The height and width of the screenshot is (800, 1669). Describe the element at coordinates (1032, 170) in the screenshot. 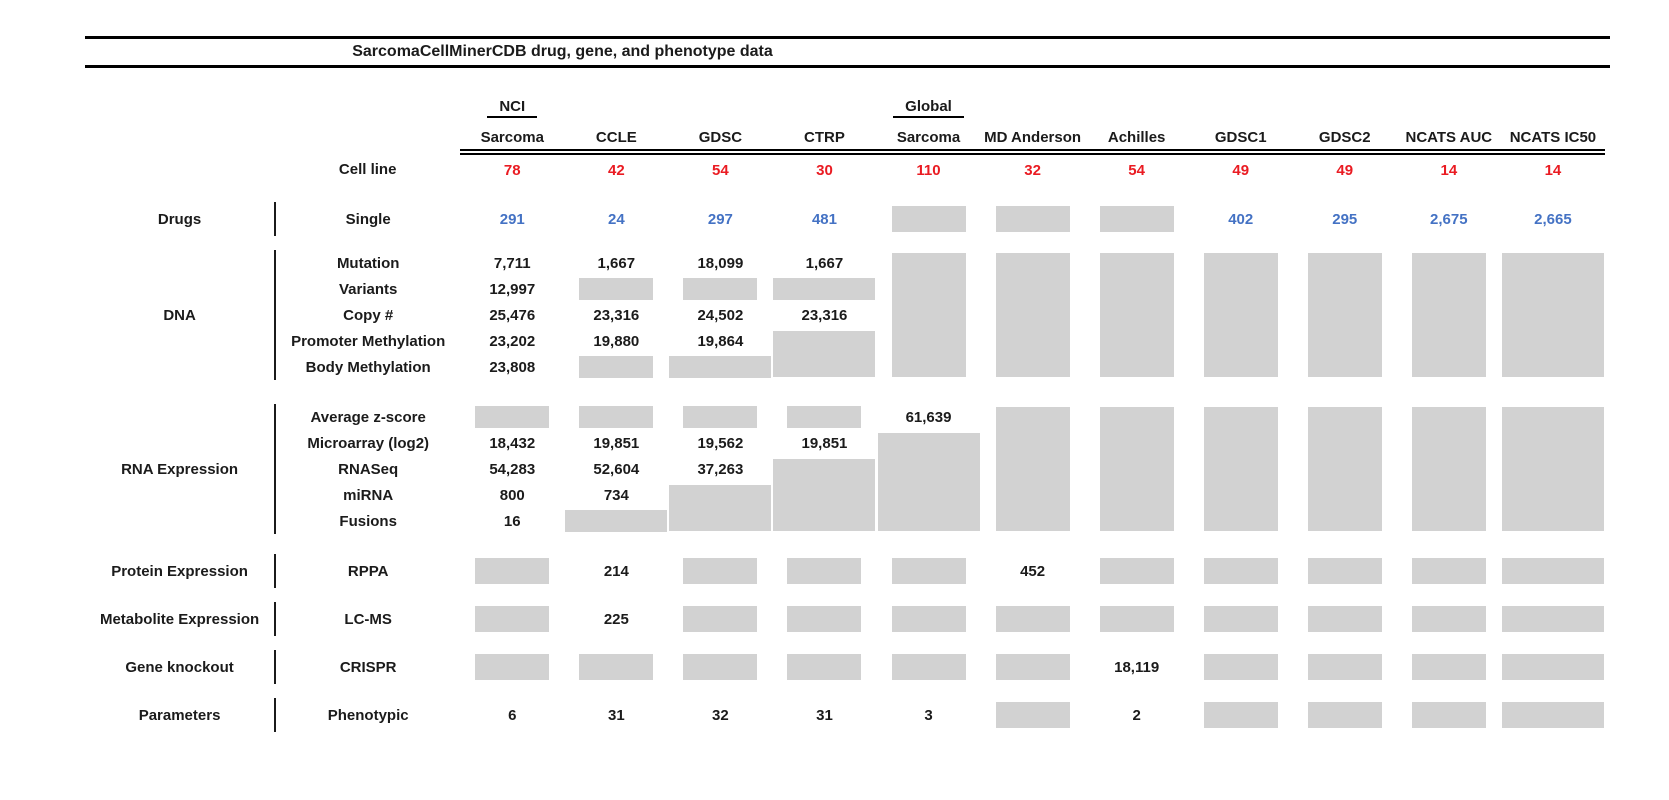

I see `value-cell: 32` at that location.